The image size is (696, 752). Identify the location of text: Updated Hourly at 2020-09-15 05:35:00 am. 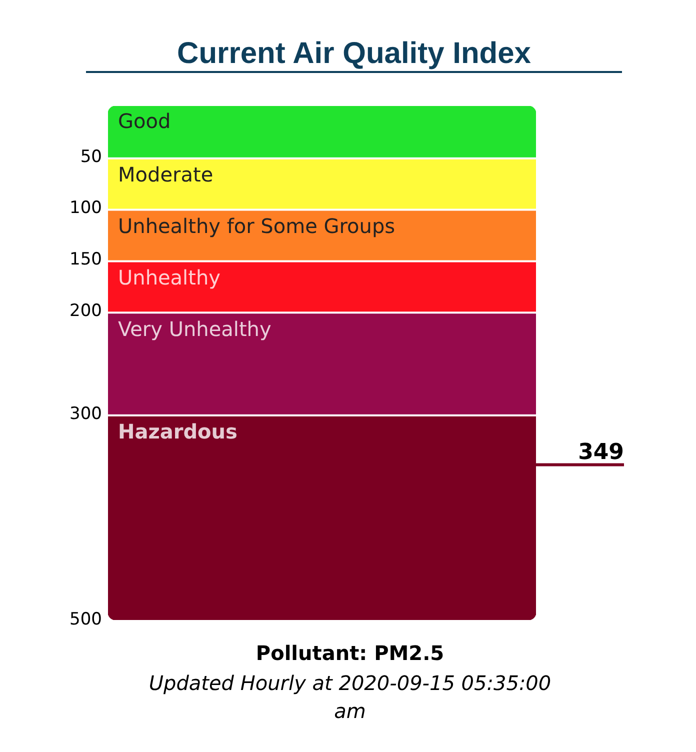
(350, 697).